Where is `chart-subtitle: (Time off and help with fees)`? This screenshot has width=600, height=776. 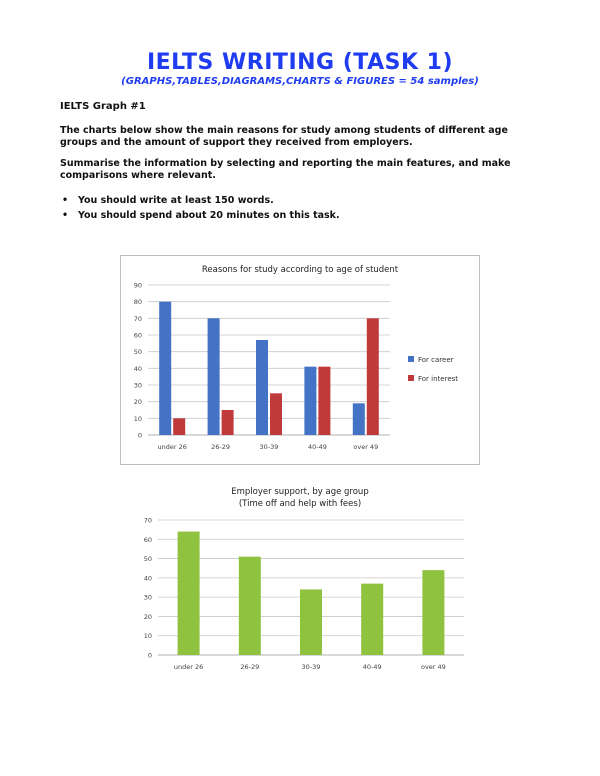
chart-subtitle: (Time off and help with fees) is located at coordinates (300, 504).